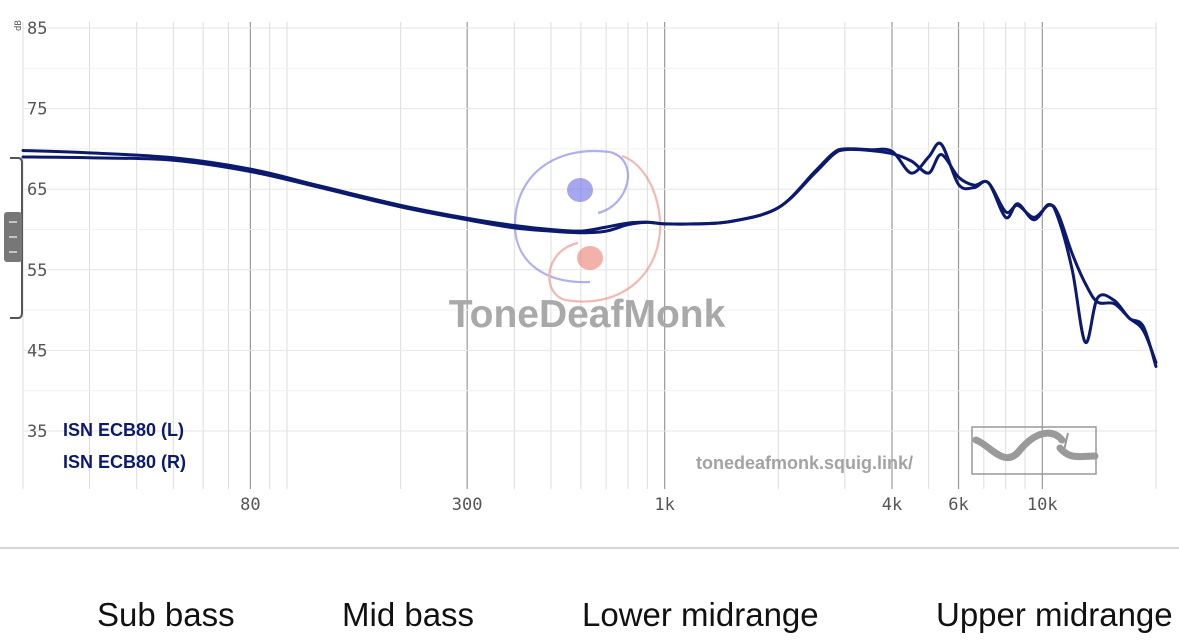 This screenshot has height=642, width=1179. Describe the element at coordinates (580, 190) in the screenshot. I see `logo-blue-head` at that location.